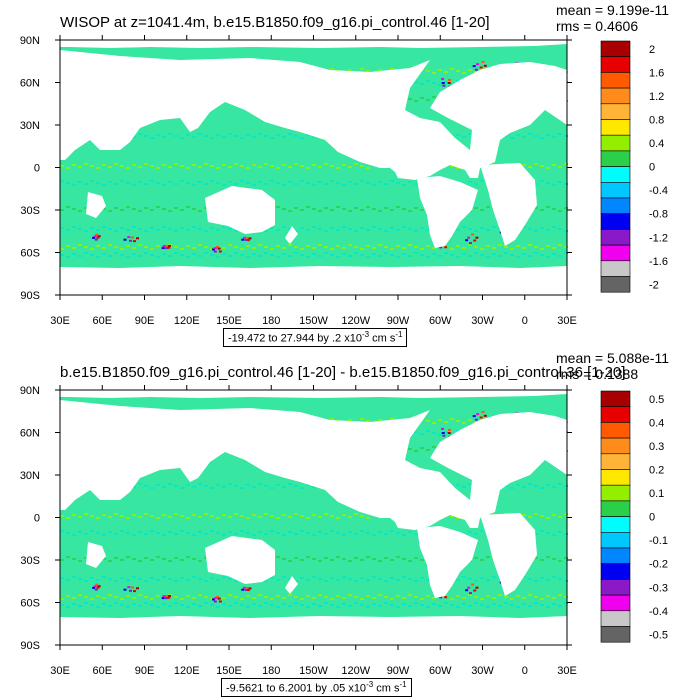 This screenshot has width=700, height=700. I want to click on colorbar-label: 1.2, so click(656, 97).